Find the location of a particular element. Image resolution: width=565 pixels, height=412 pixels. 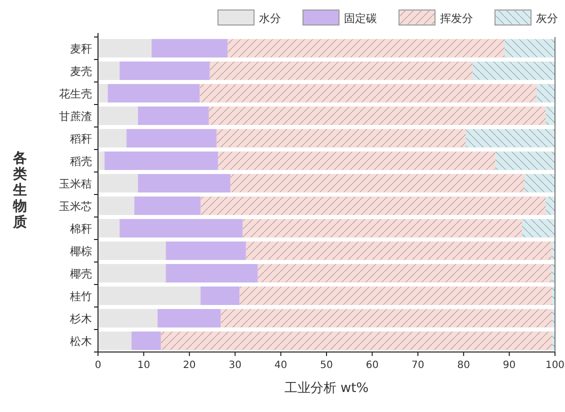

y-tick-label: 稻壳 is located at coordinates (81, 161).